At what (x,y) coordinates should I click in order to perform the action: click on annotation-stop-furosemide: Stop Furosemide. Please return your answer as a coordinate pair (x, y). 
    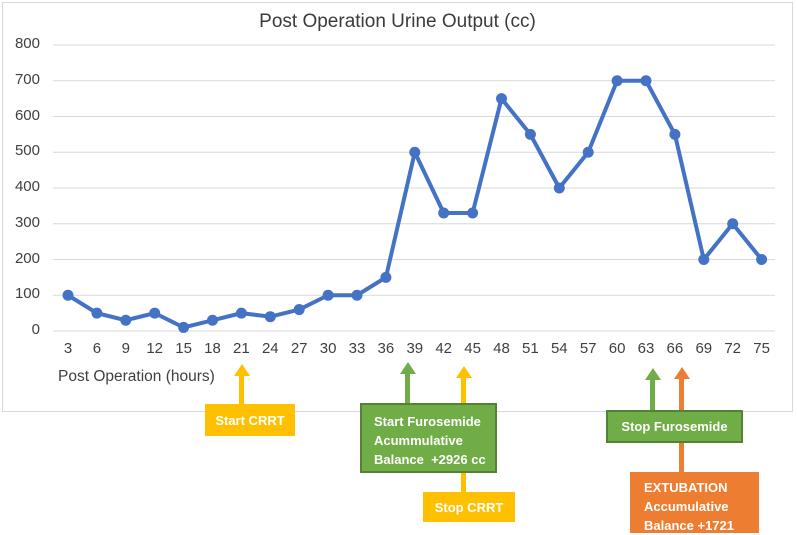
    Looking at the image, I should click on (674, 426).